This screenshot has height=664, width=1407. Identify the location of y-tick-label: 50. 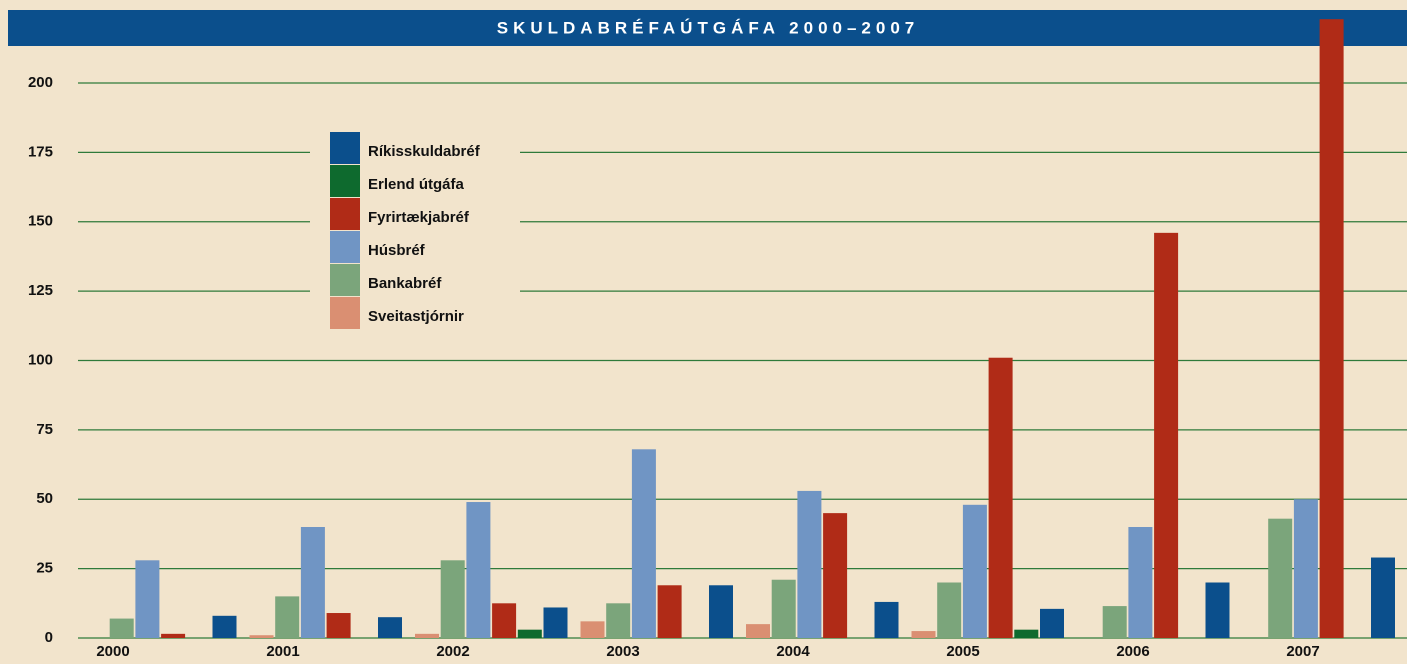
(44, 498).